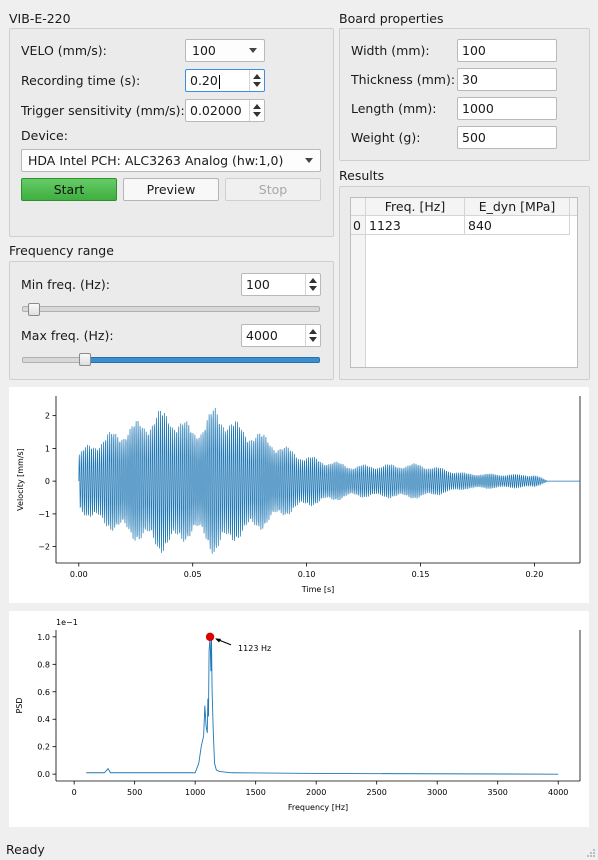 The image size is (598, 860). Describe the element at coordinates (437, 792) in the screenshot. I see `x-tick-label: 3000` at that location.